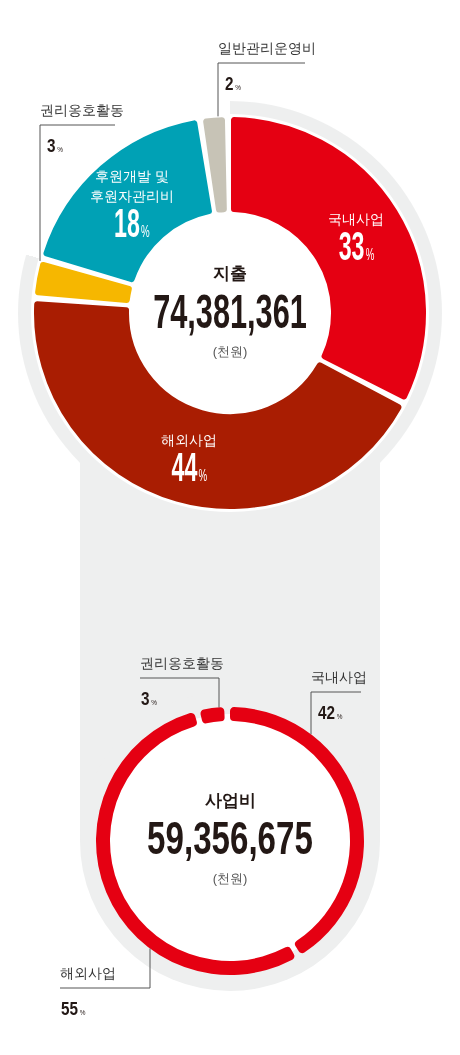 Image resolution: width=460 pixels, height=1055 pixels. I want to click on text: 59,356,675, so click(230, 838).